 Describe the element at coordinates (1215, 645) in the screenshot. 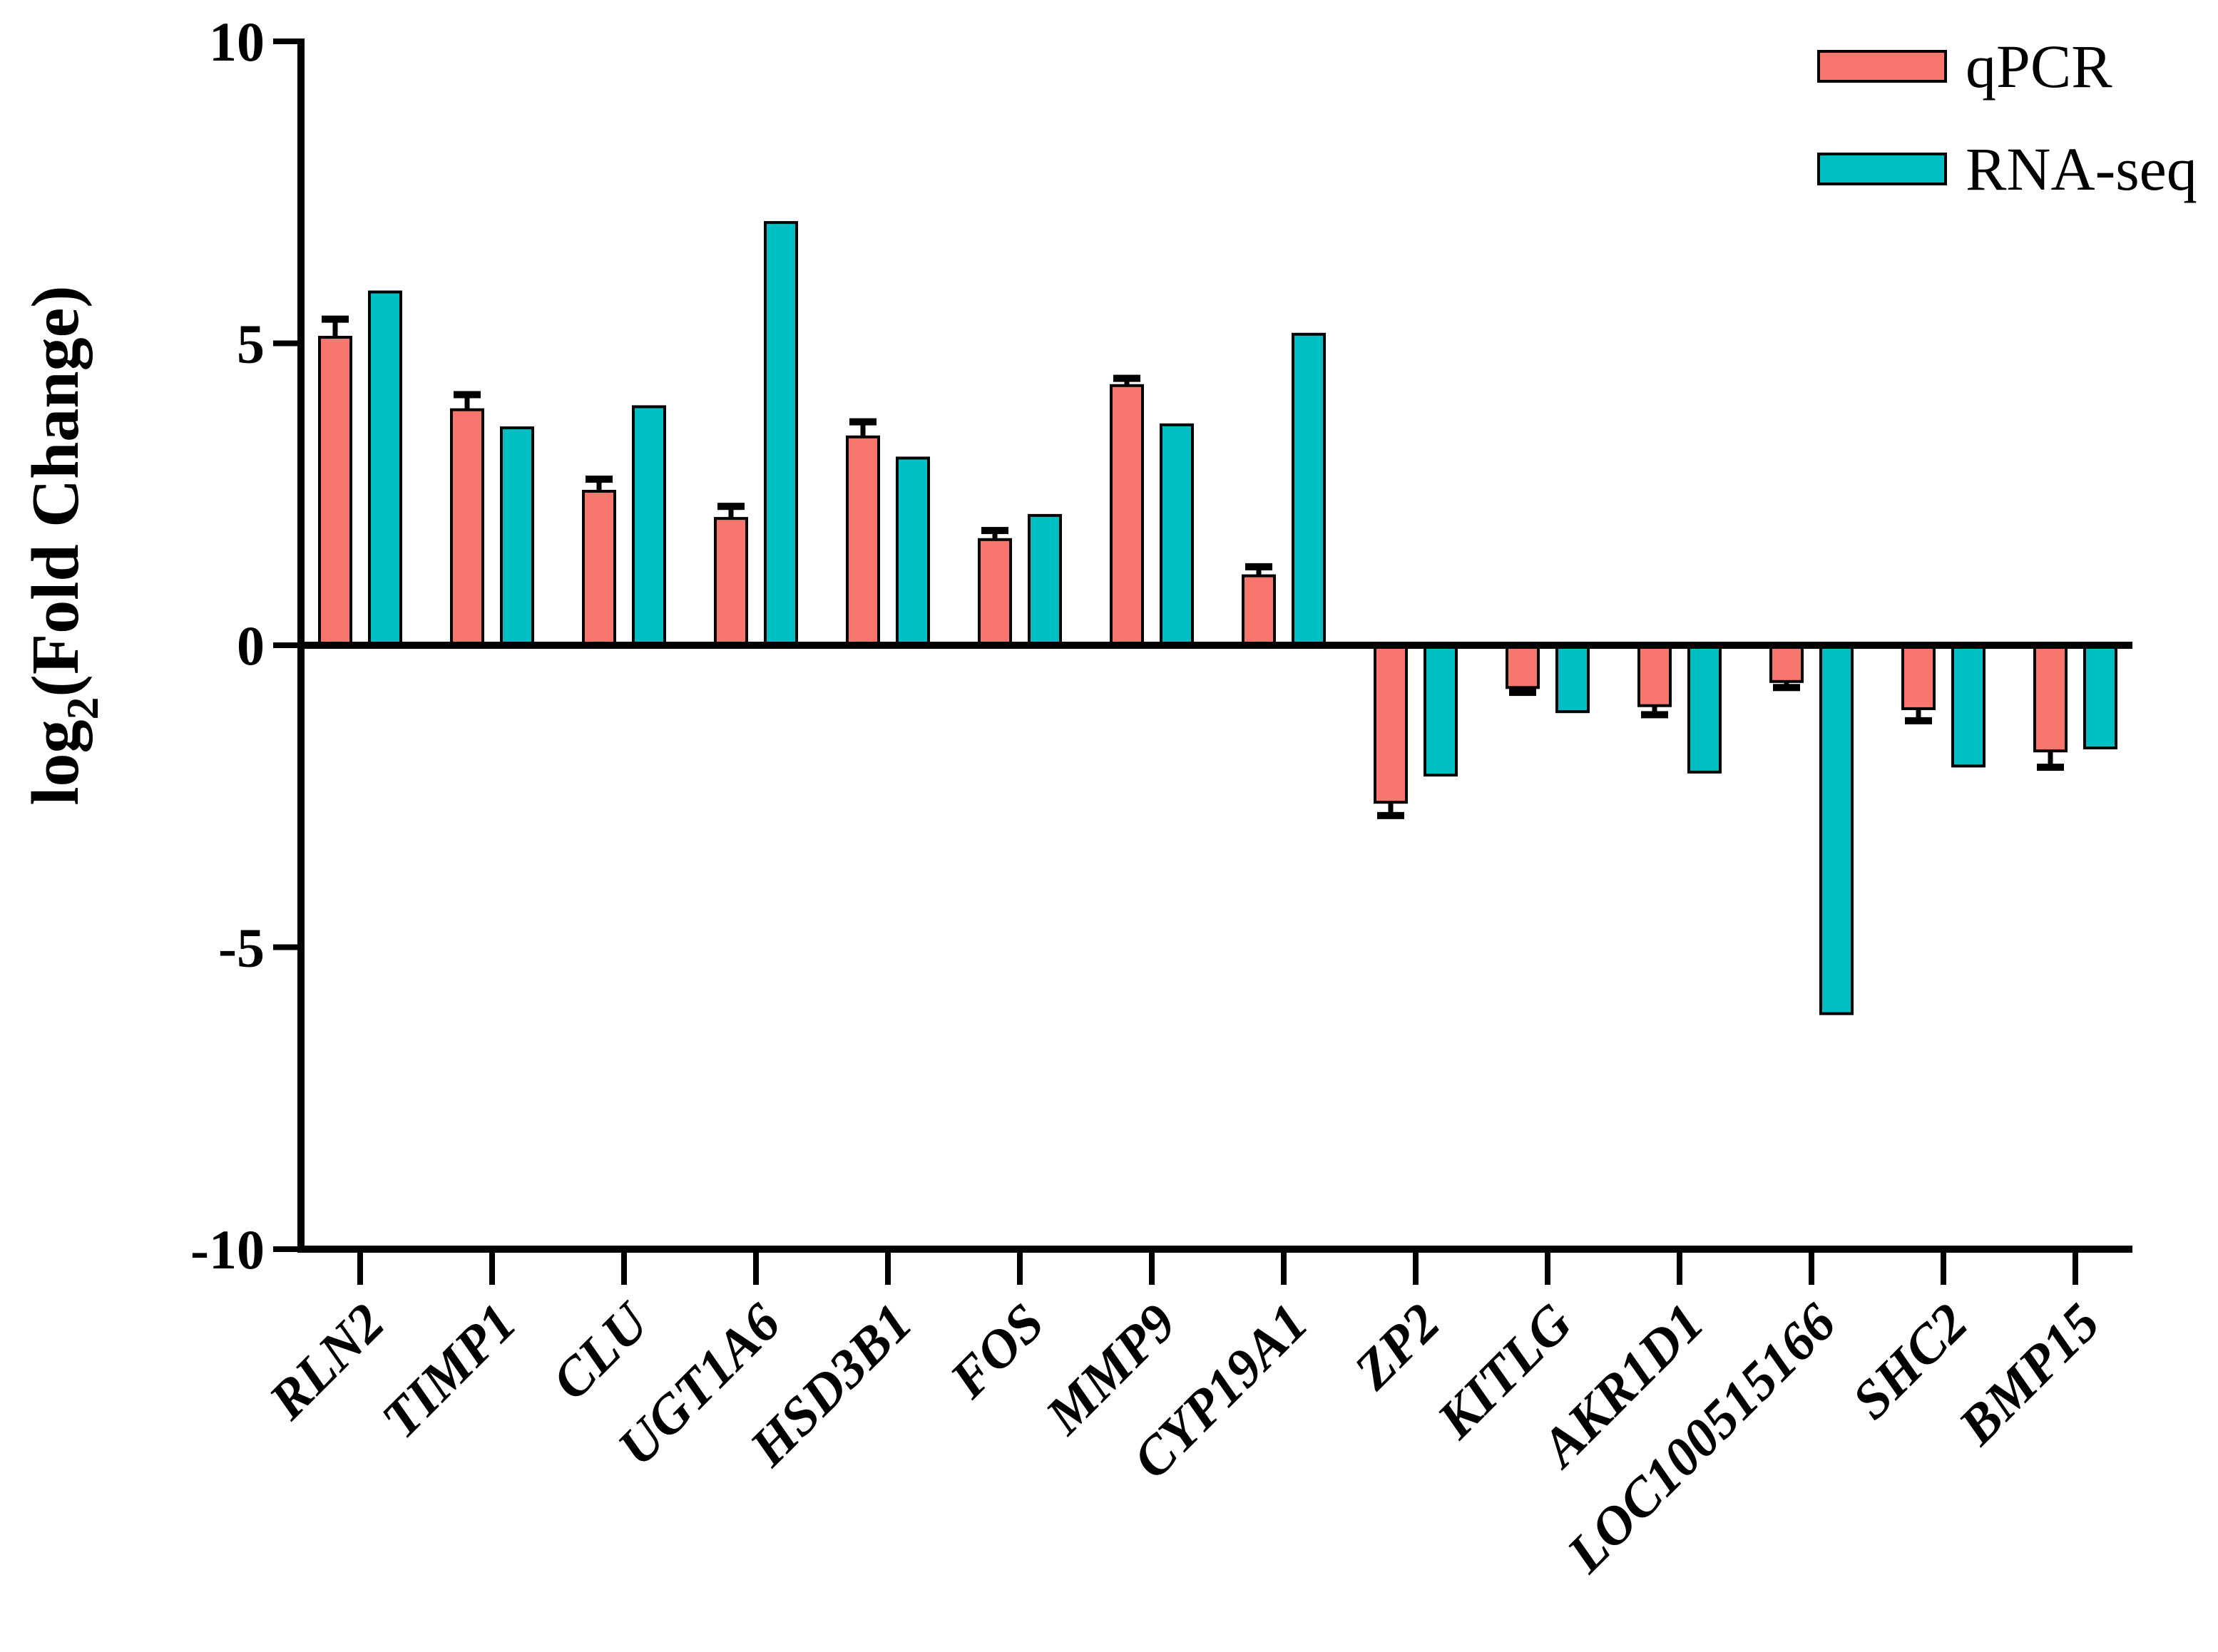

I see `zero-baseline` at that location.